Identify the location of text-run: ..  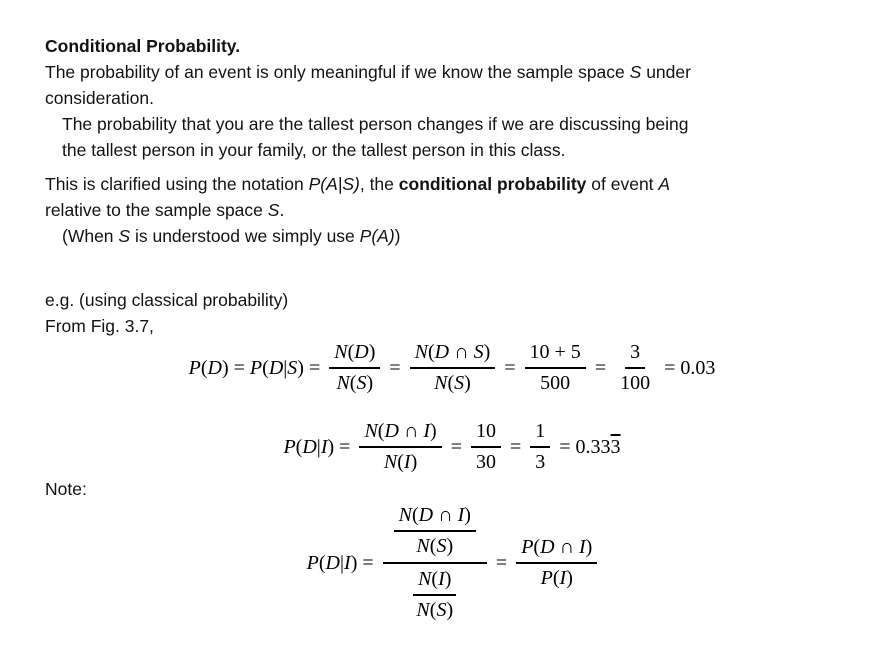
(282, 210).